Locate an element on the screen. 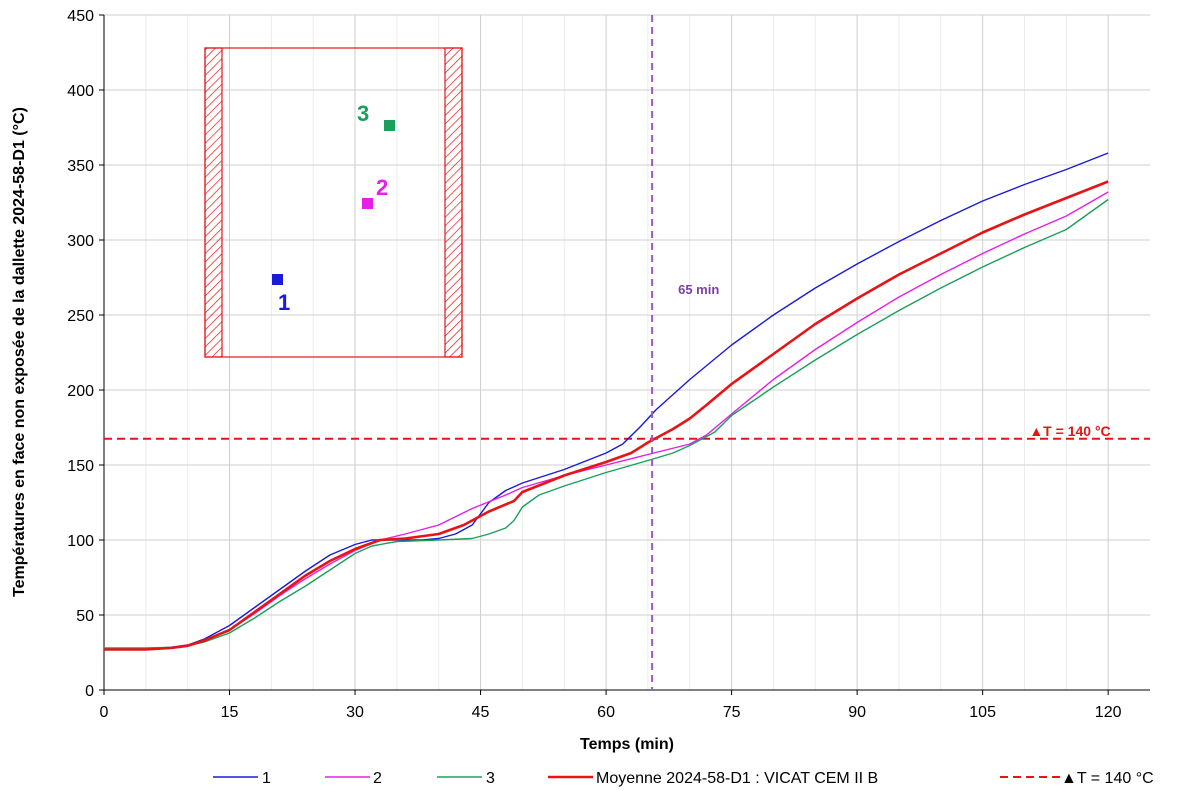 The width and height of the screenshot is (1179, 791). y-tick-label: 150 is located at coordinates (80, 466).